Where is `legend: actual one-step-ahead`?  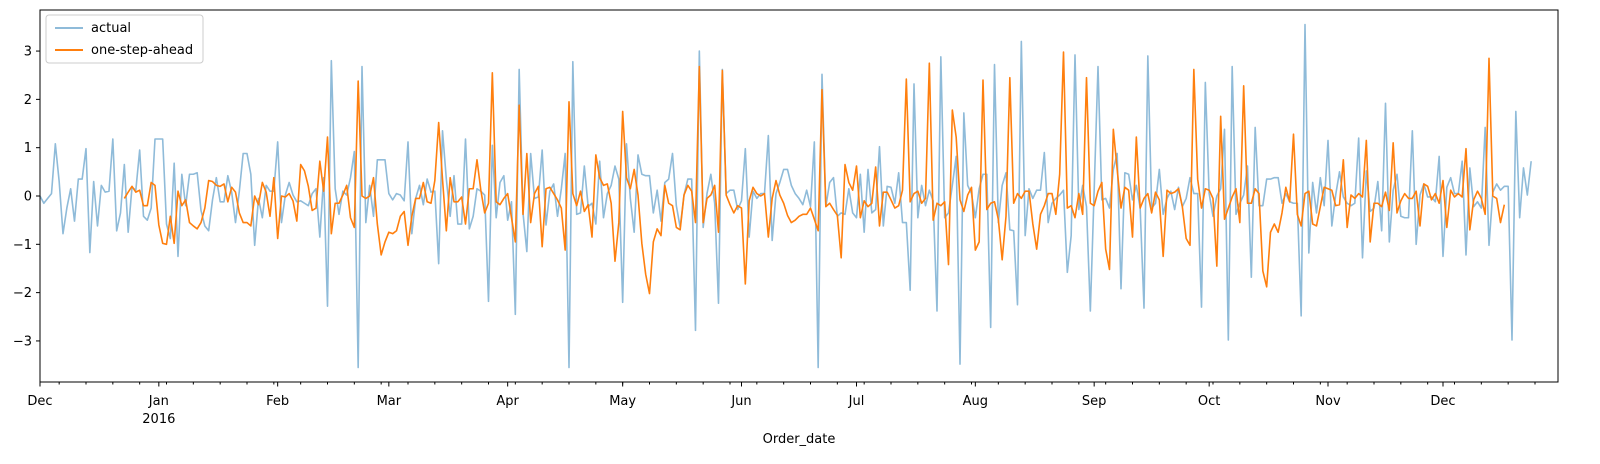 legend: actual one-step-ahead is located at coordinates (124, 39).